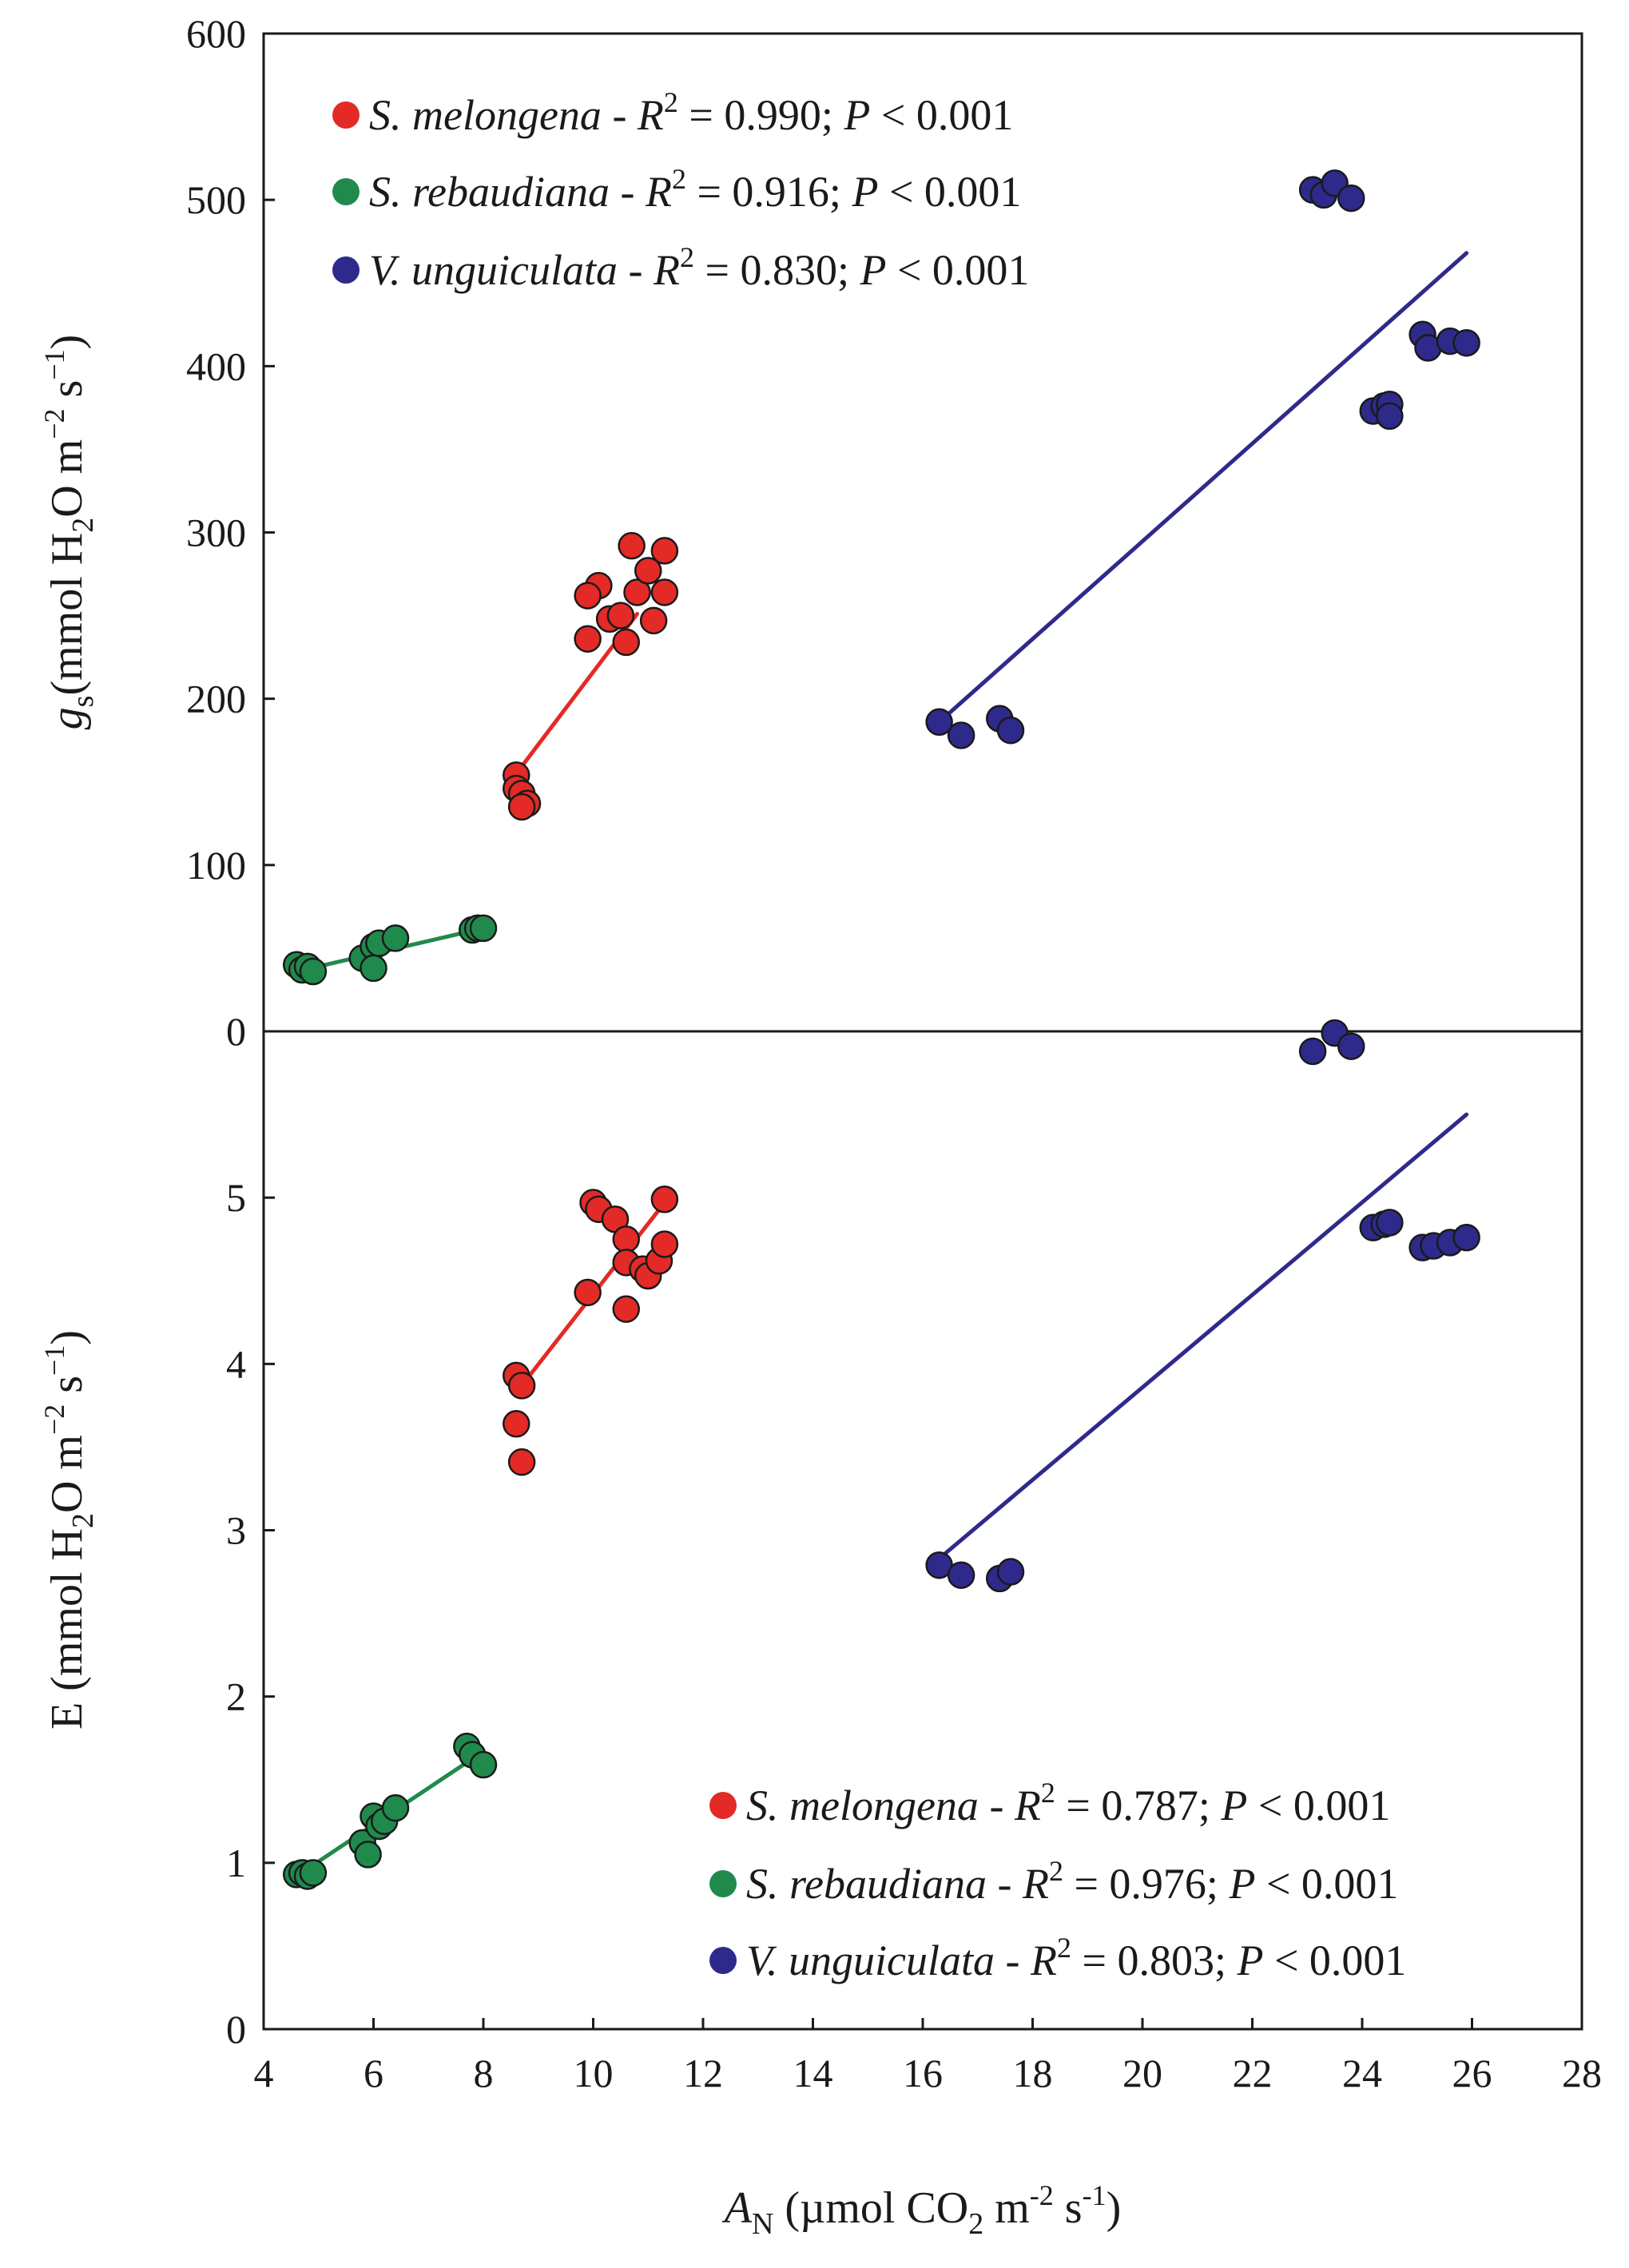  Describe the element at coordinates (216, 699) in the screenshot. I see `y-tick-label: 200` at that location.